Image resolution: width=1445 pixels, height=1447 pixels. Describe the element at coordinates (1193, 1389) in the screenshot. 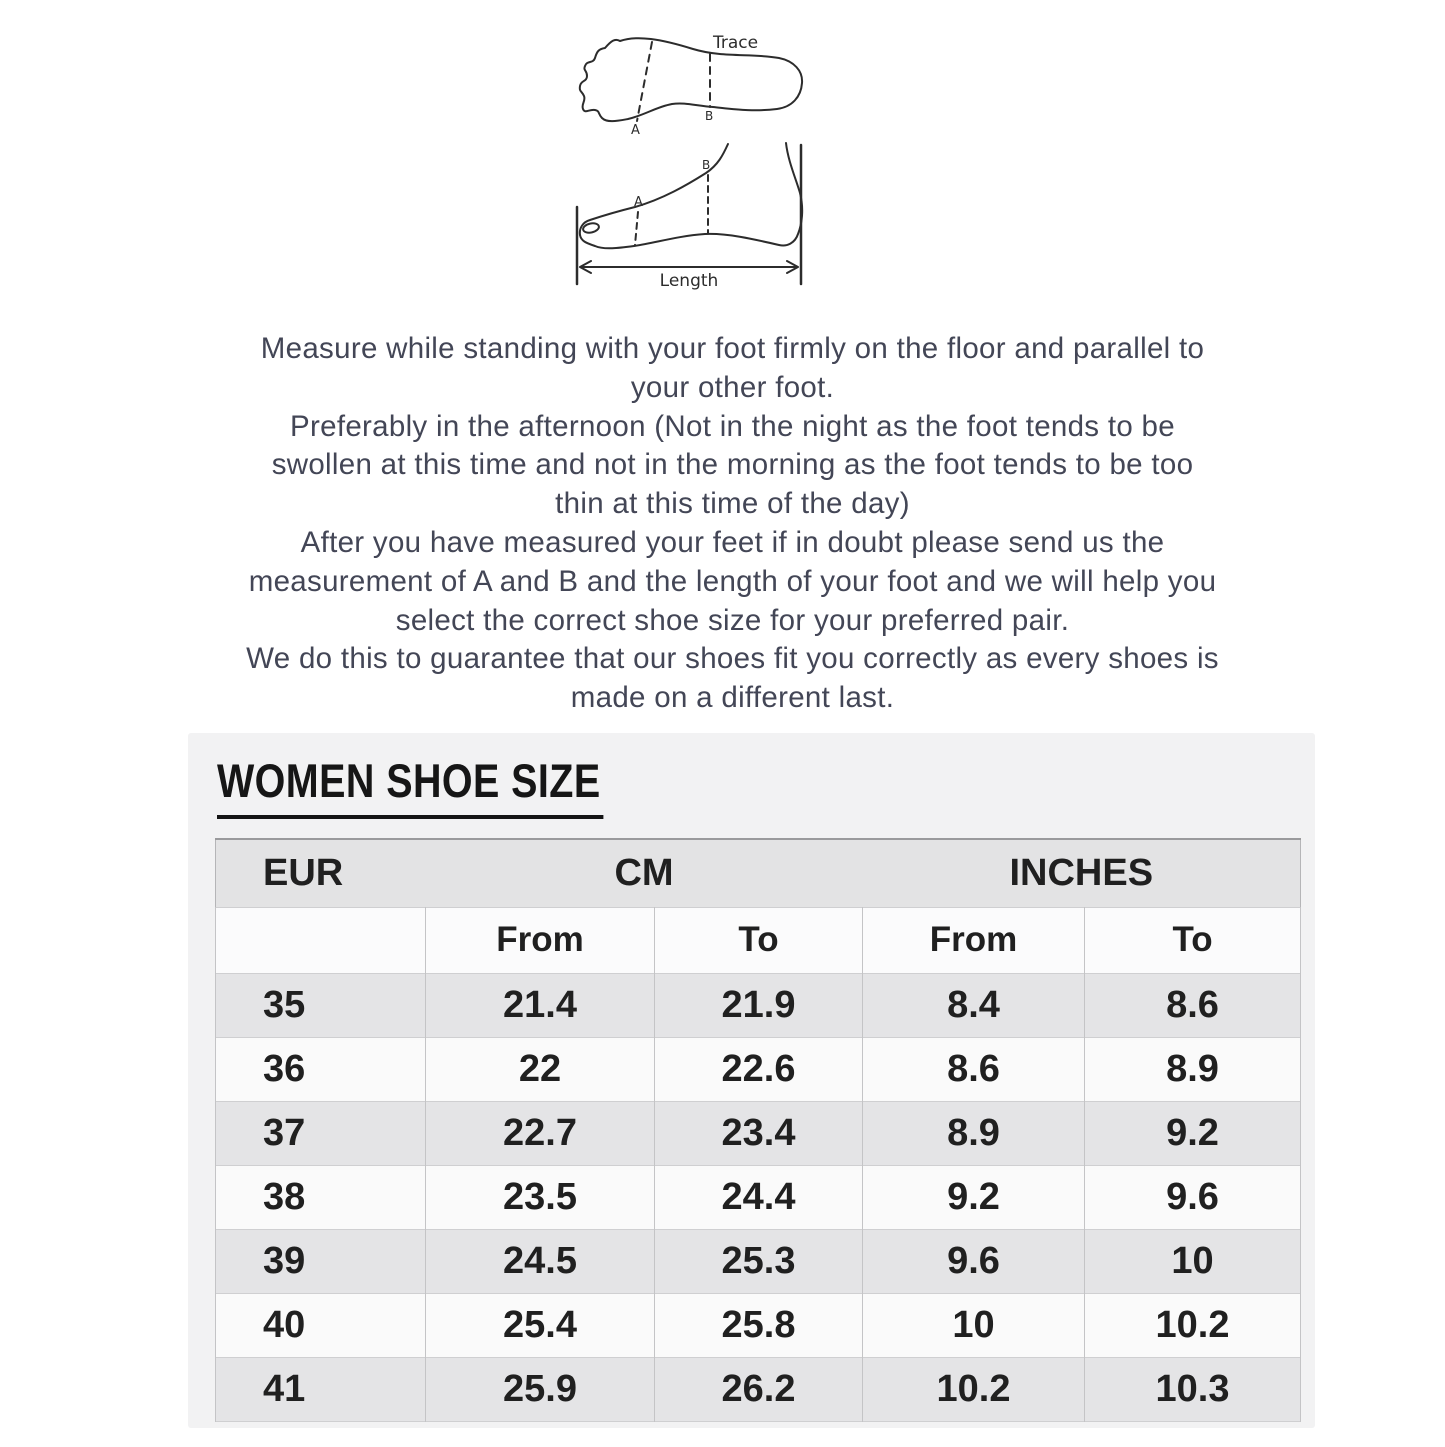

I see `cell-inches-to: 10.3` at that location.